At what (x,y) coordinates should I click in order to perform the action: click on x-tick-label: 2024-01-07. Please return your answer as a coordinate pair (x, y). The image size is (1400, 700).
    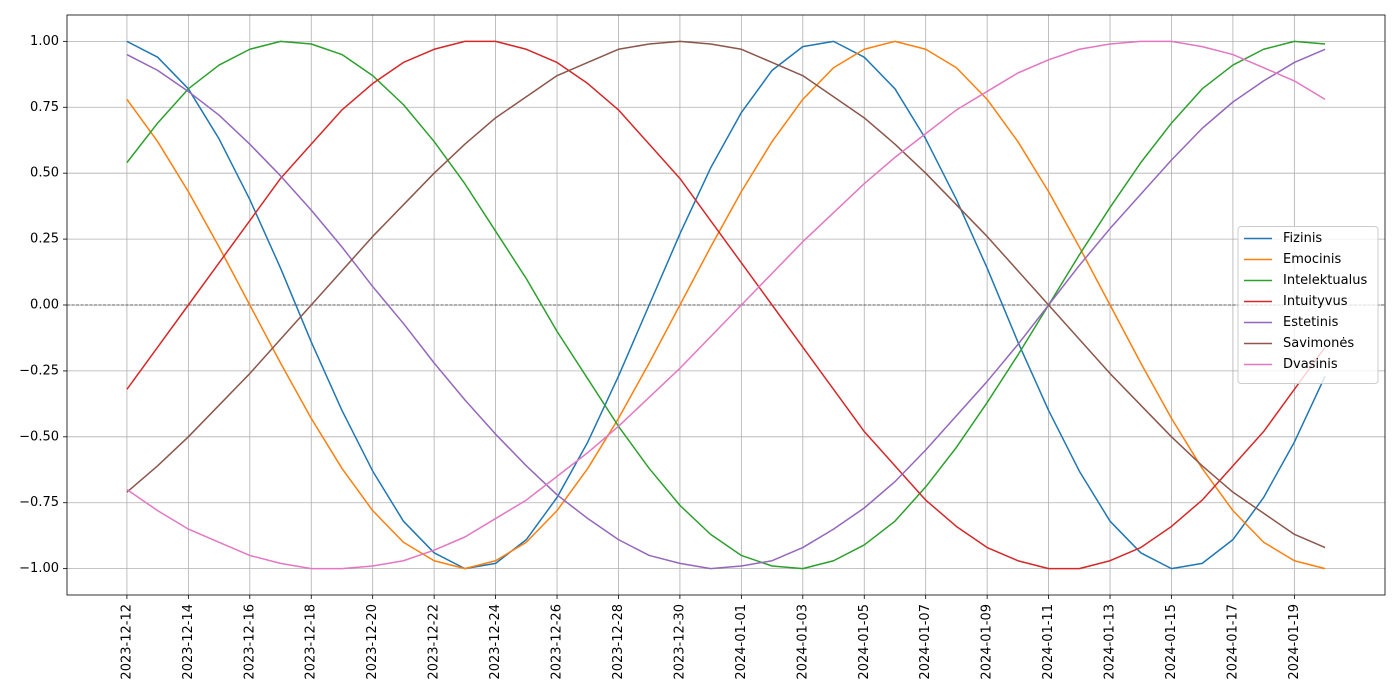
    Looking at the image, I should click on (925, 642).